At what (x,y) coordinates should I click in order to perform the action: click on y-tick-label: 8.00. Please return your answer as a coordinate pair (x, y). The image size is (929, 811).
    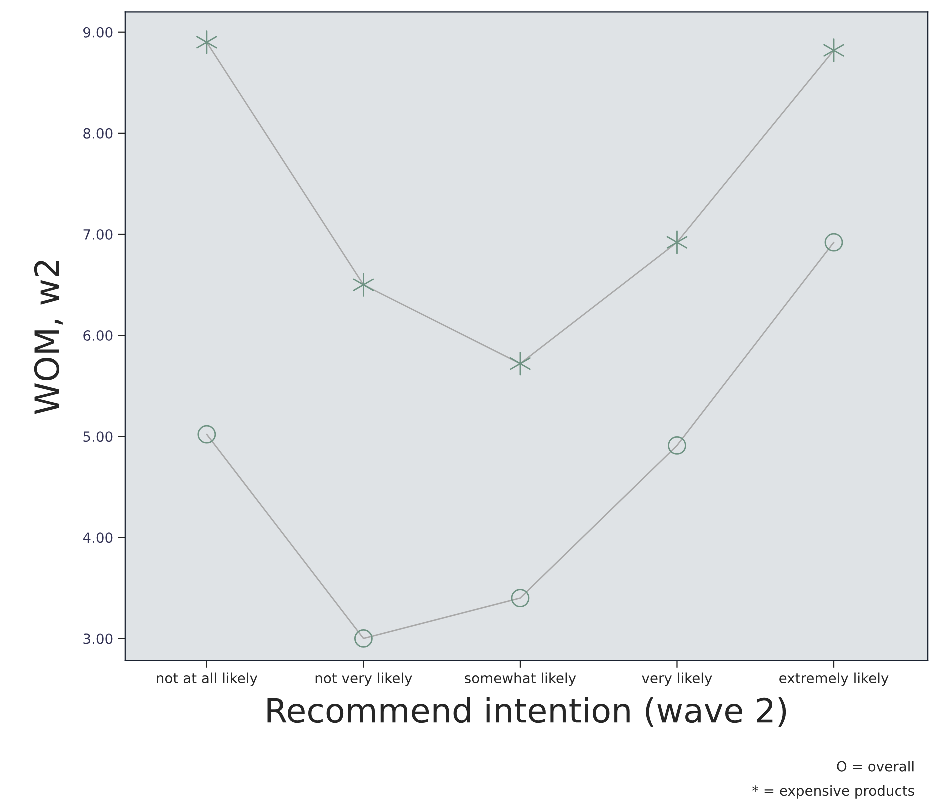
    Looking at the image, I should click on (98, 133).